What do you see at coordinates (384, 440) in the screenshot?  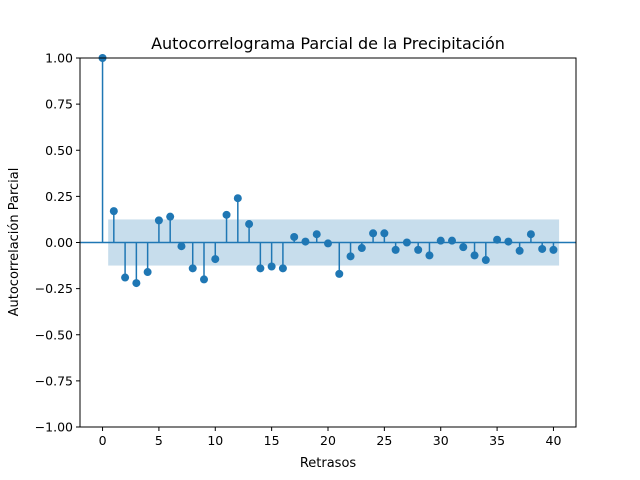 I see `x-tick-label: 25` at bounding box center [384, 440].